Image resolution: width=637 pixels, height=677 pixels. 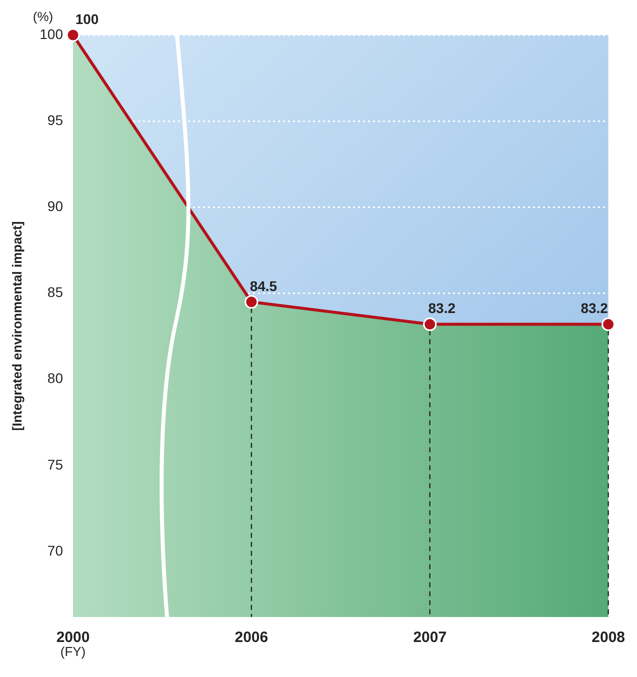 I want to click on y-tick-label: 80, so click(x=55, y=378).